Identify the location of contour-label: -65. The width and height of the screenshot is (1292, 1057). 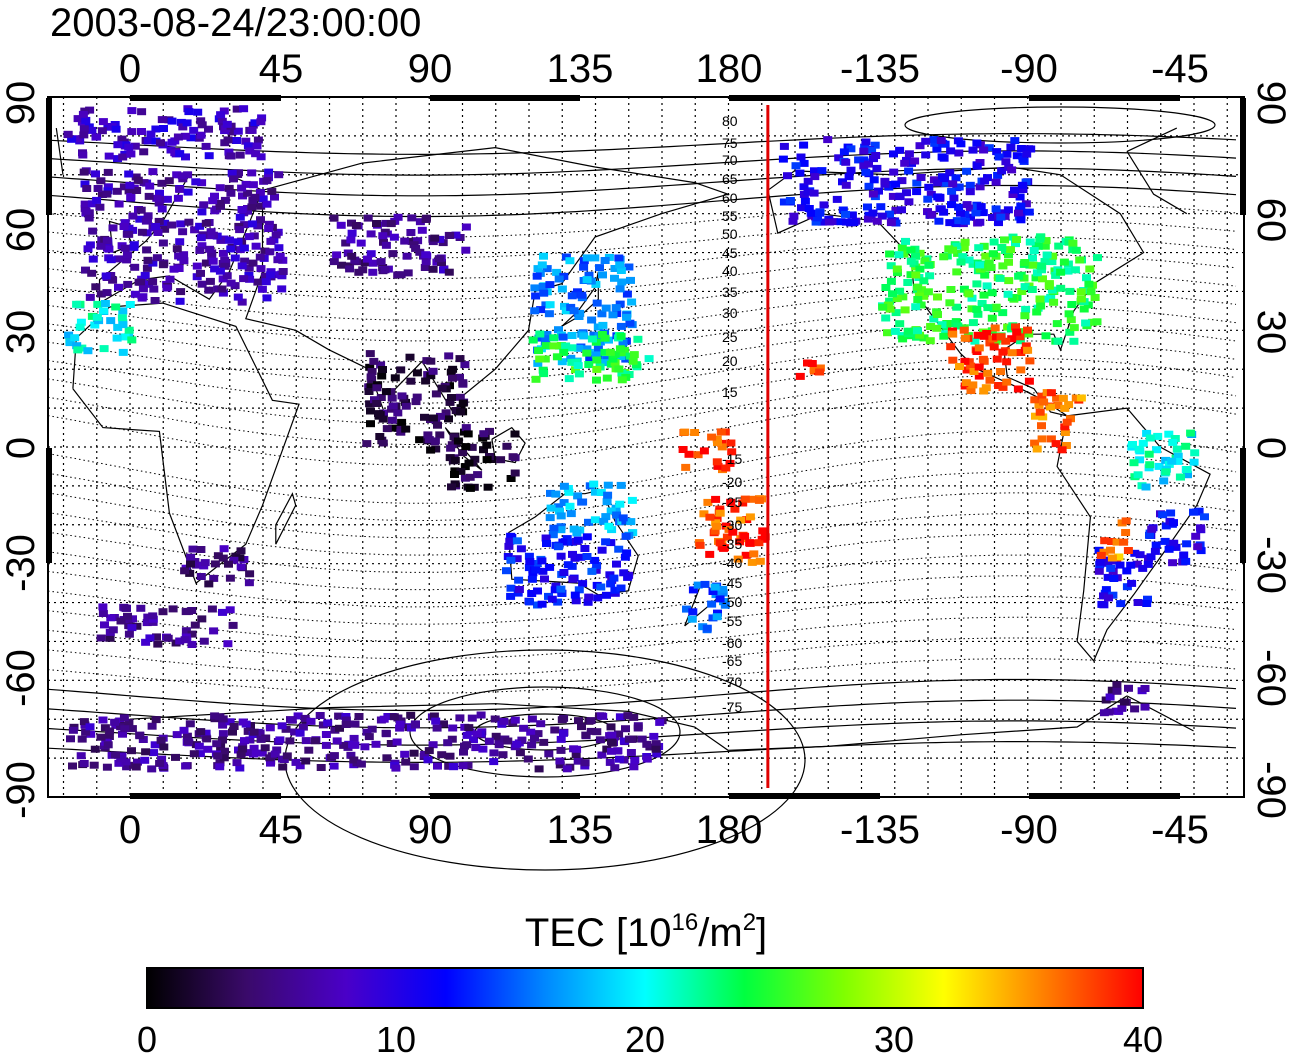
(732, 661).